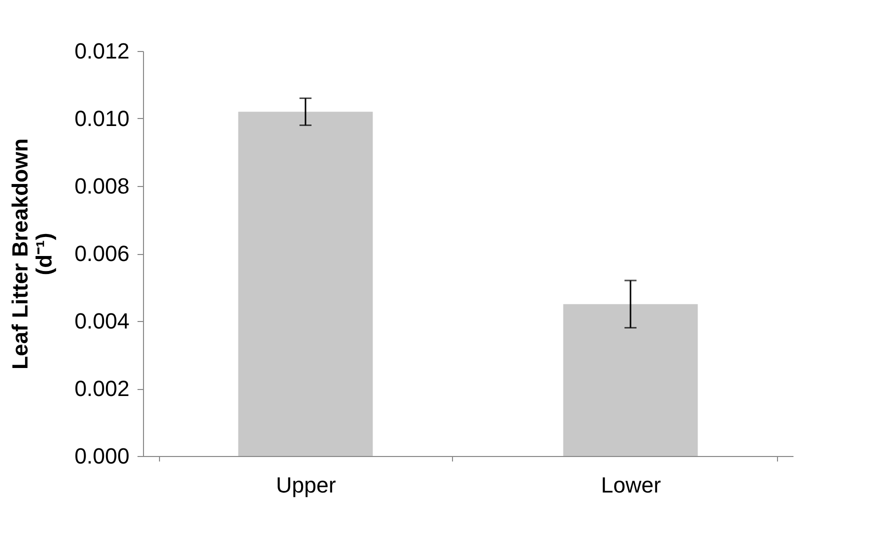 The height and width of the screenshot is (553, 894). Describe the element at coordinates (102, 51) in the screenshot. I see `y-tick-label: 0.012` at that location.